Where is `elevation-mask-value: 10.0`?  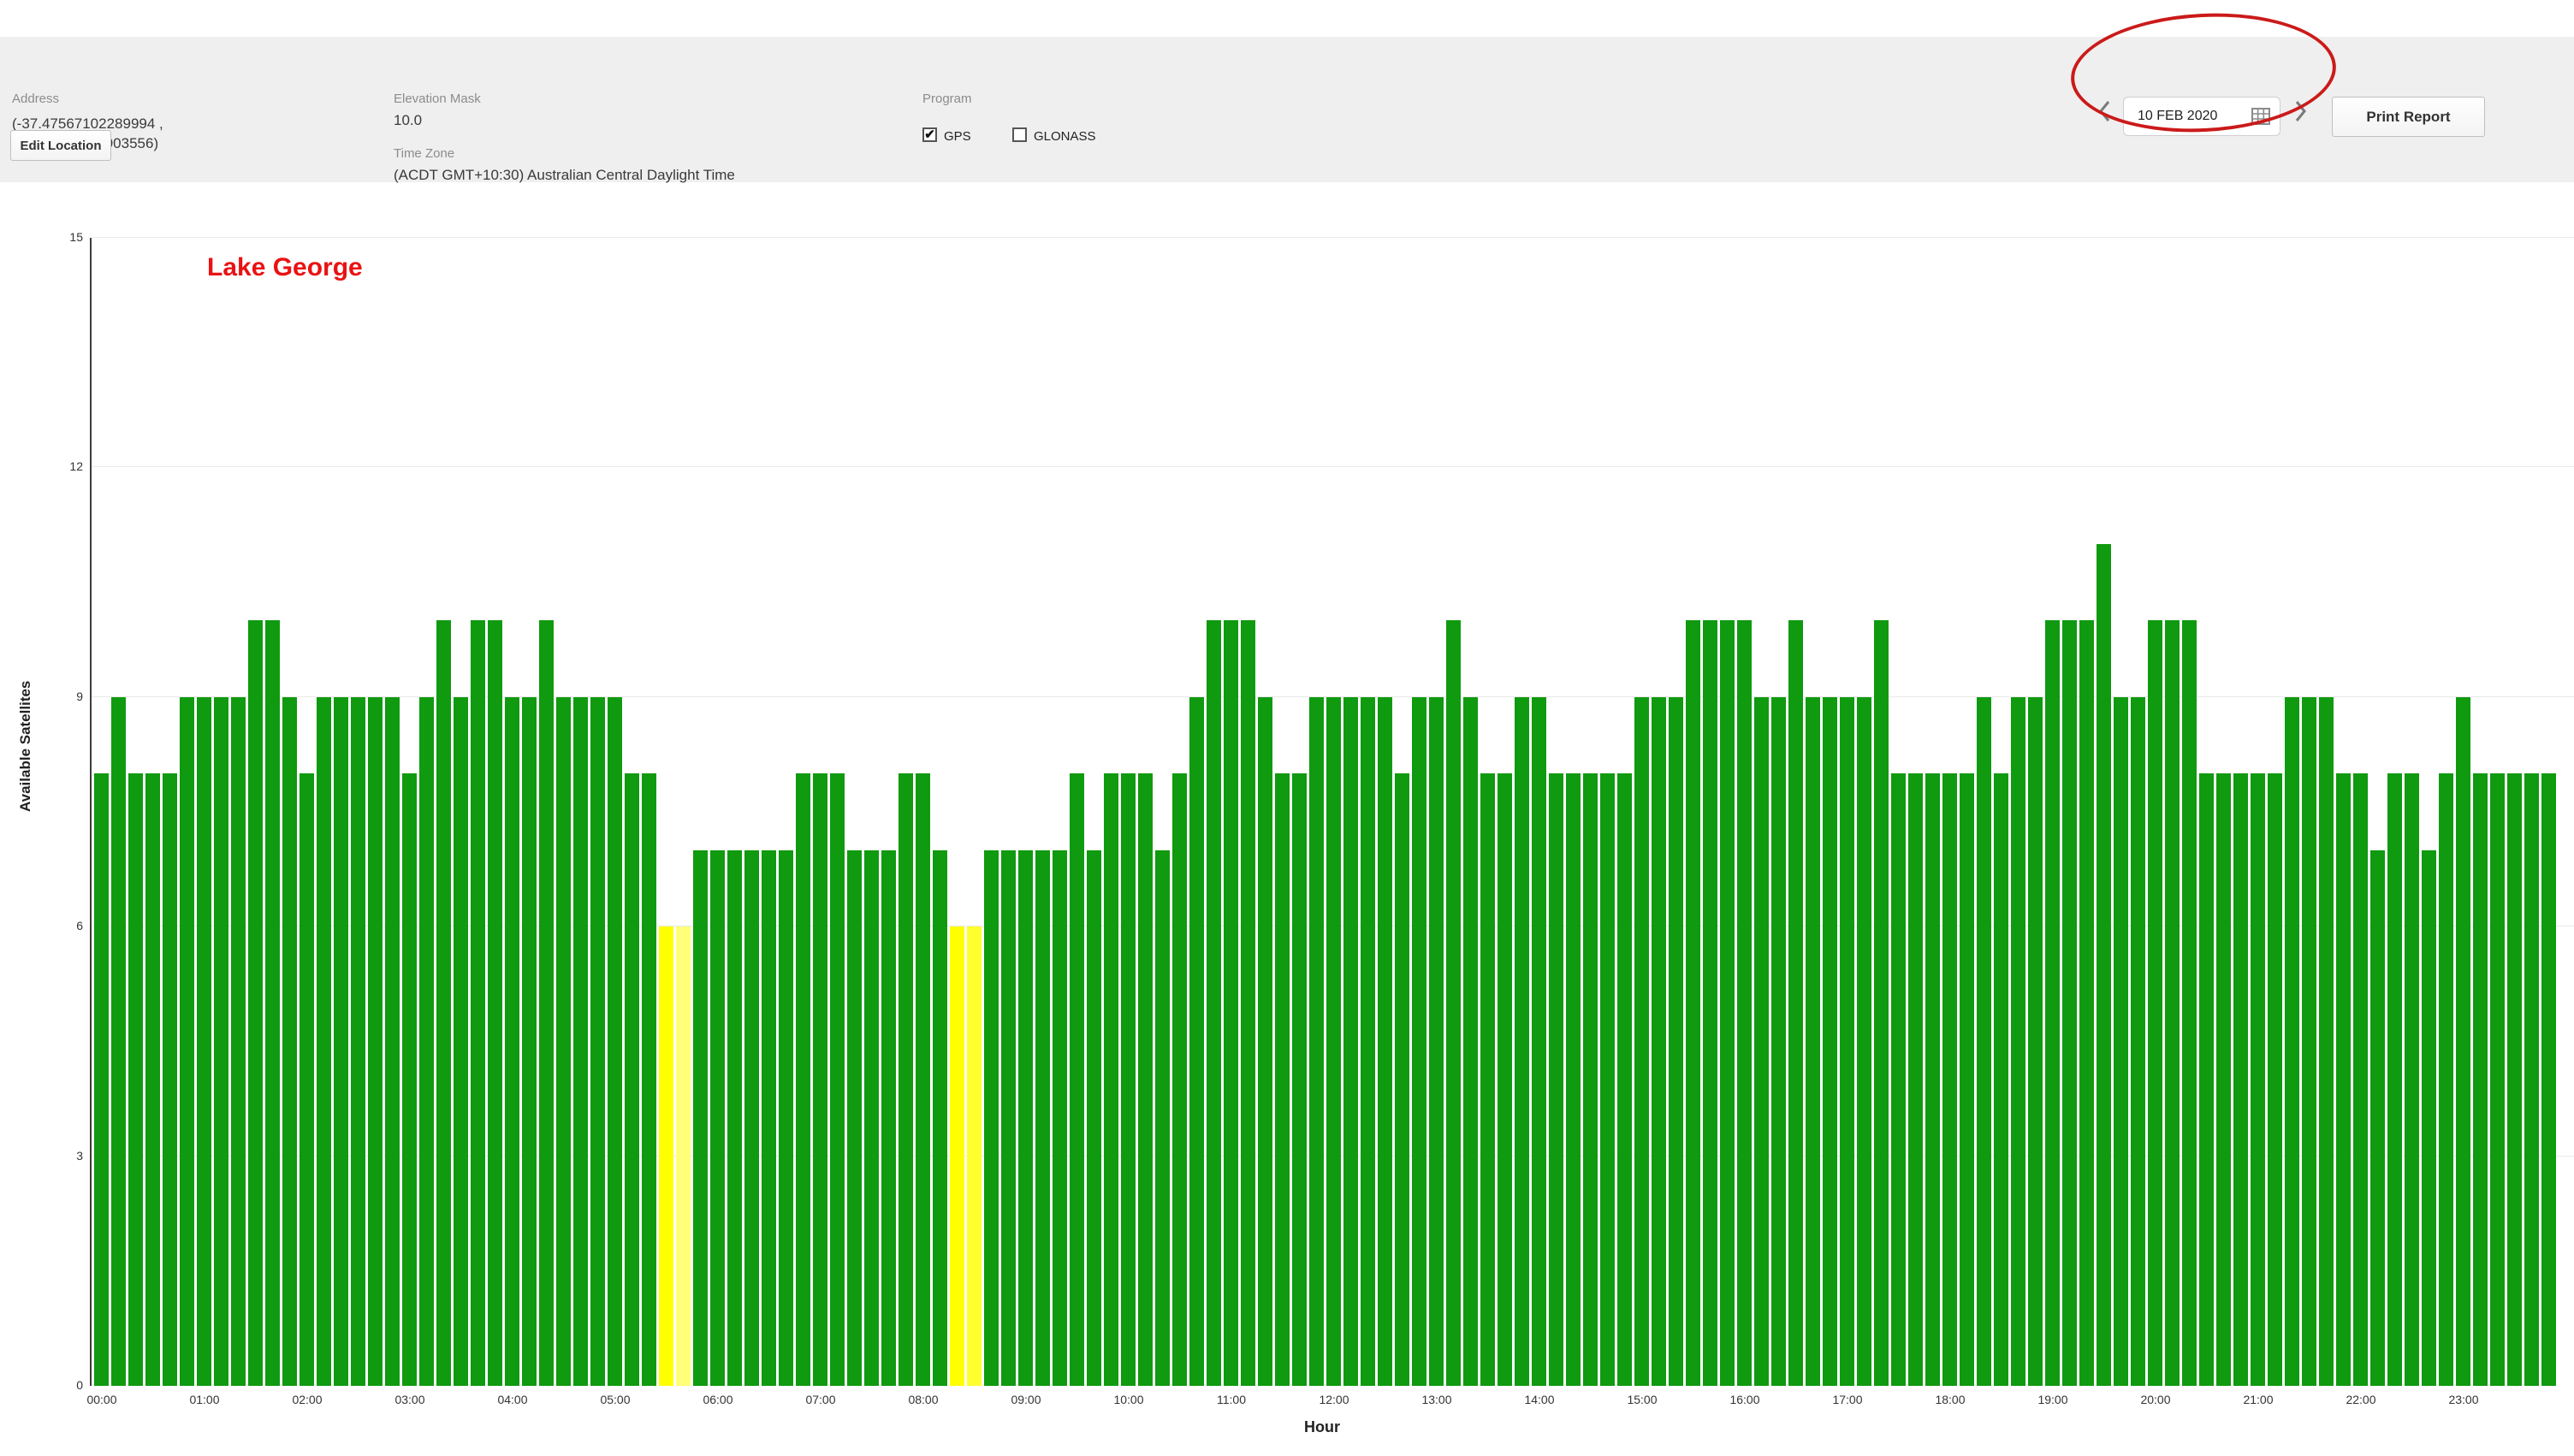
elevation-mask-value: 10.0 is located at coordinates (408, 120).